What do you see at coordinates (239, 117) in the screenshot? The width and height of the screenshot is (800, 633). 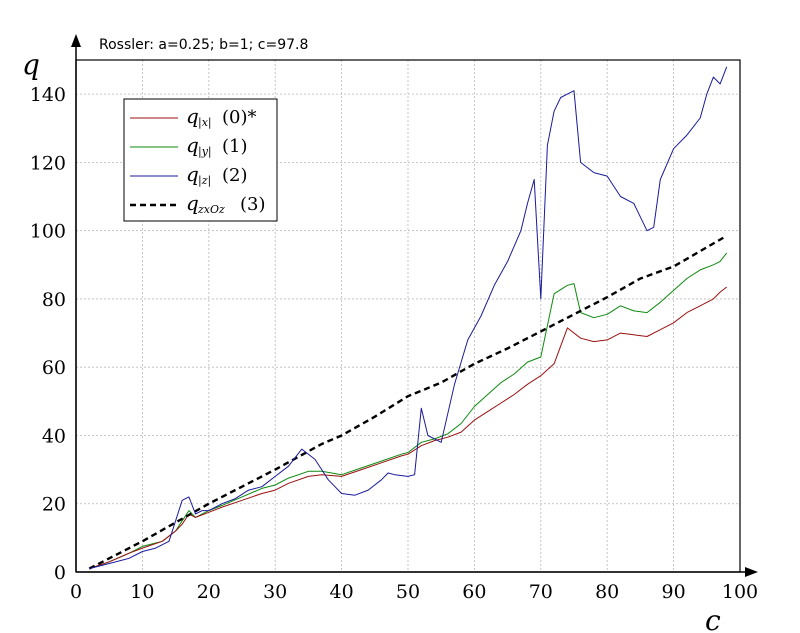 I see `legend-label-0: (0)*` at bounding box center [239, 117].